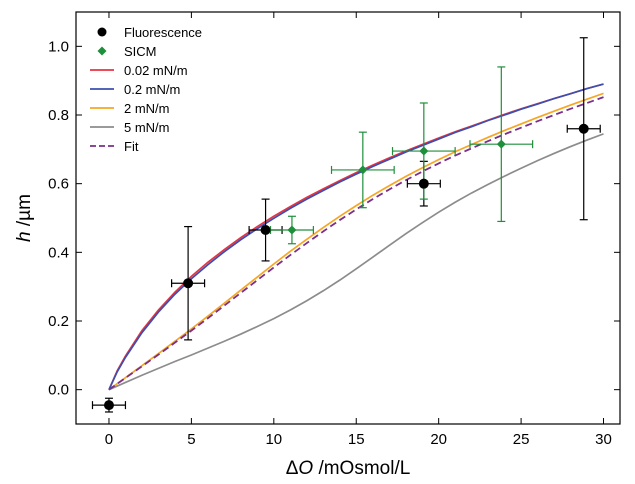  What do you see at coordinates (140, 51) in the screenshot?
I see `legend-sicm-label: SICM` at bounding box center [140, 51].